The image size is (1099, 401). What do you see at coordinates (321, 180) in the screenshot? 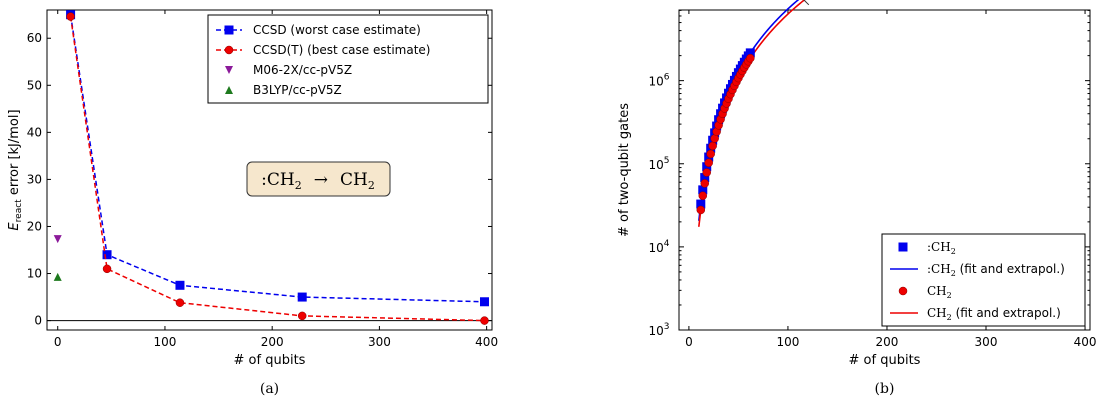
I see `annotation-arrow: →` at bounding box center [321, 180].